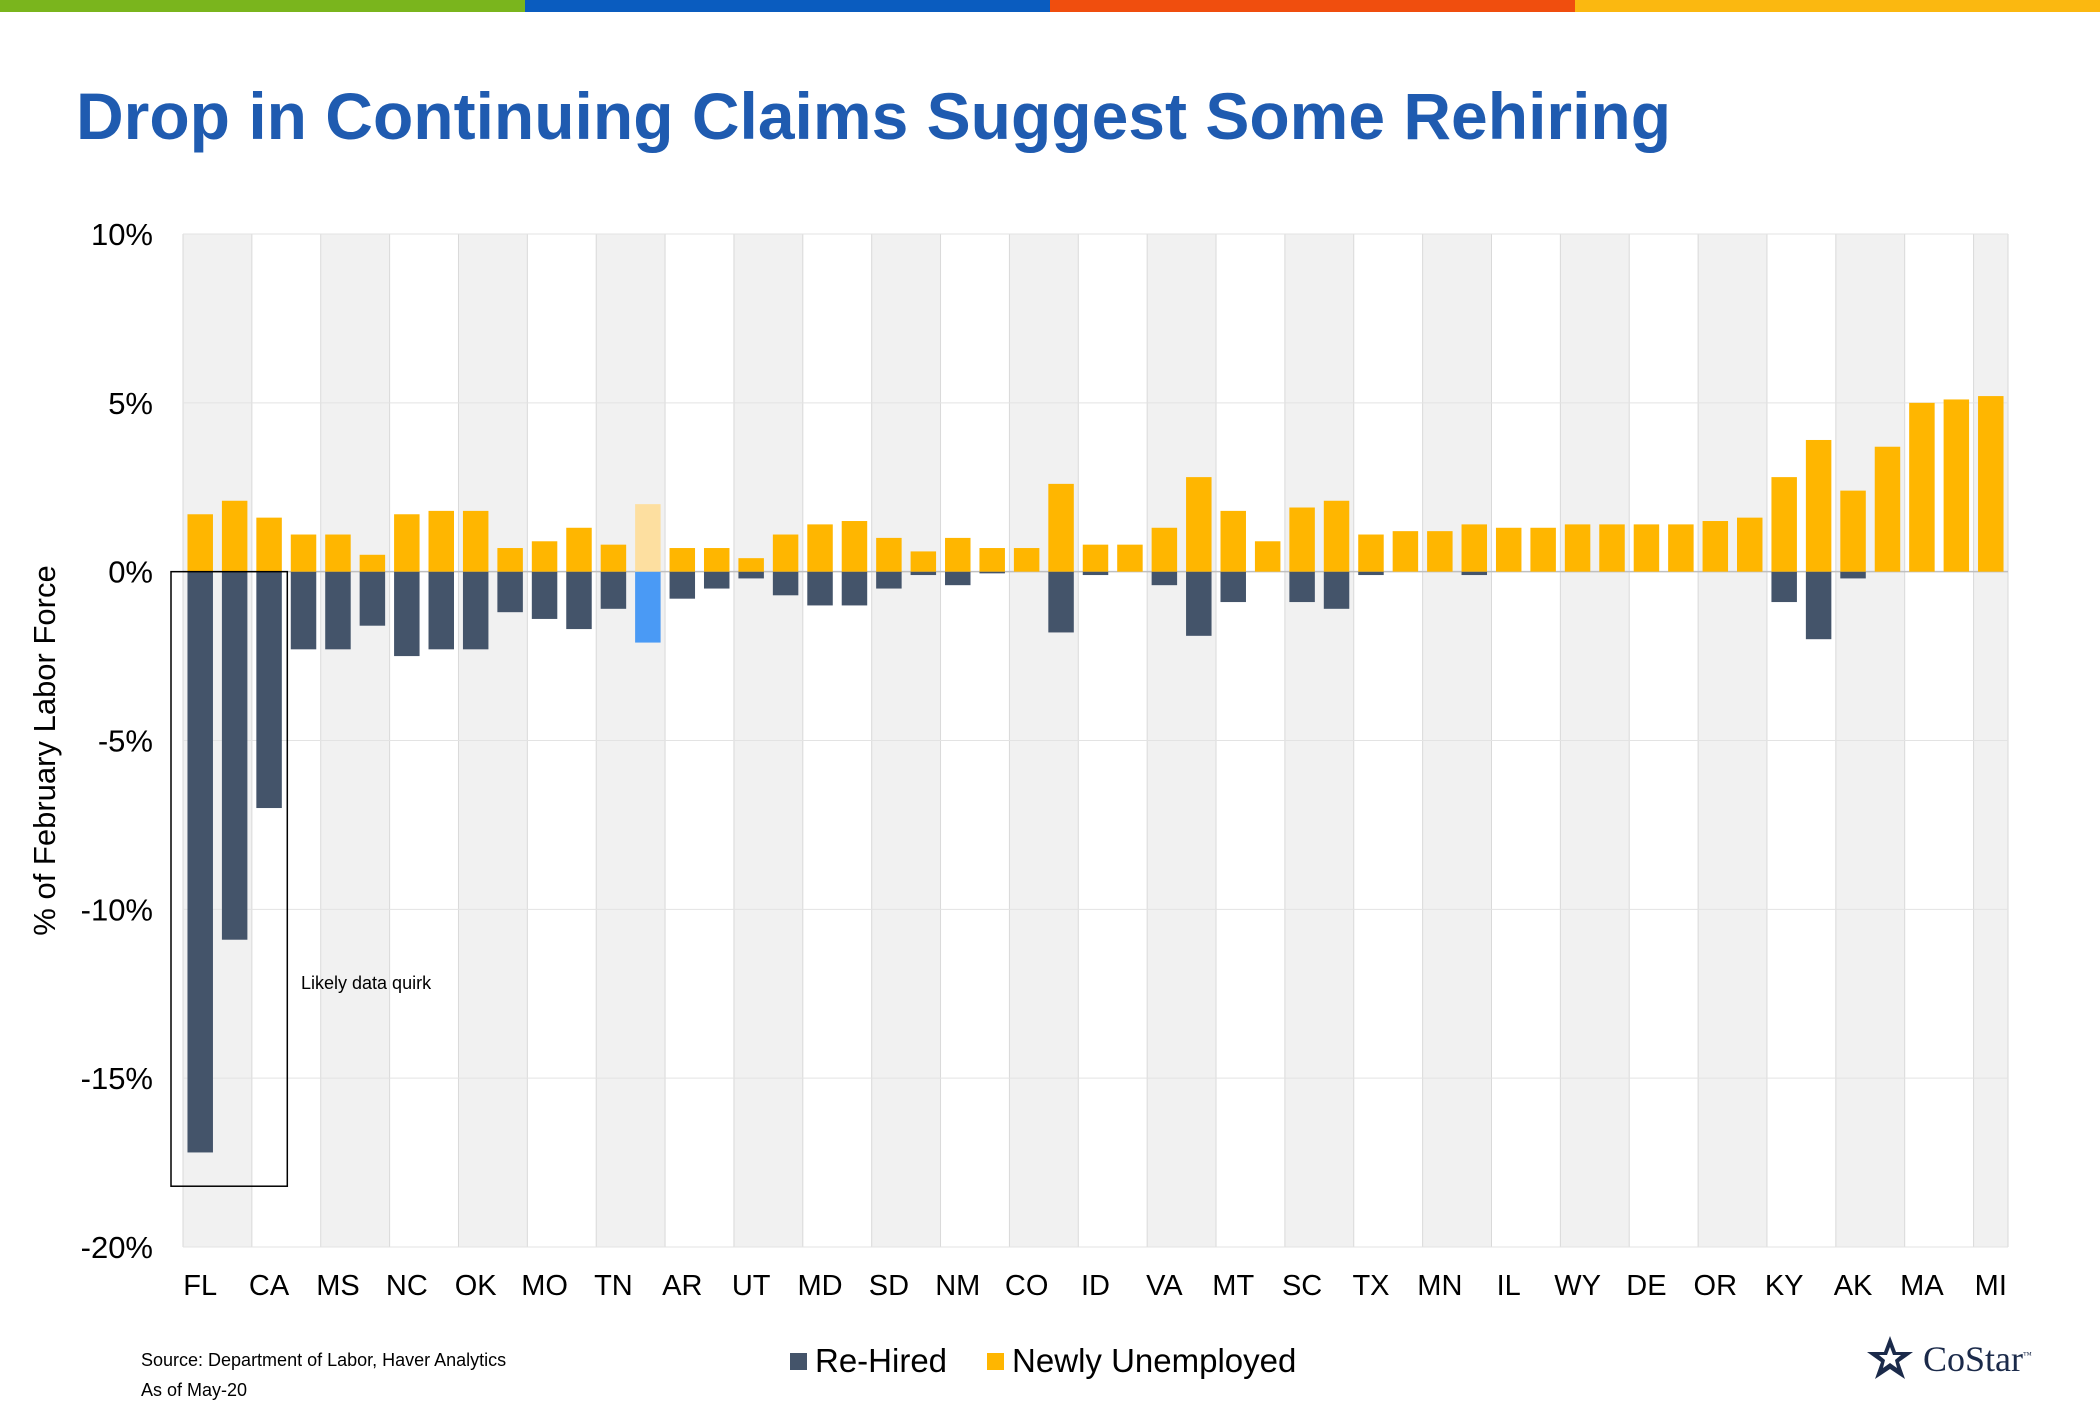 Image resolution: width=2100 pixels, height=1405 pixels. I want to click on y-axis-label: % of February Labor Force, so click(44, 750).